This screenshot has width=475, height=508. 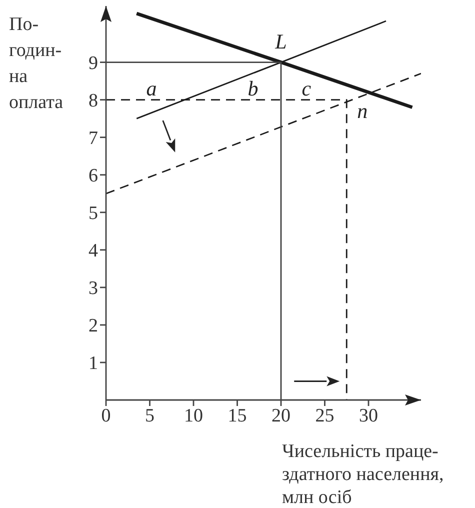 What do you see at coordinates (93, 326) in the screenshot?
I see `y-tick-label: 2` at bounding box center [93, 326].